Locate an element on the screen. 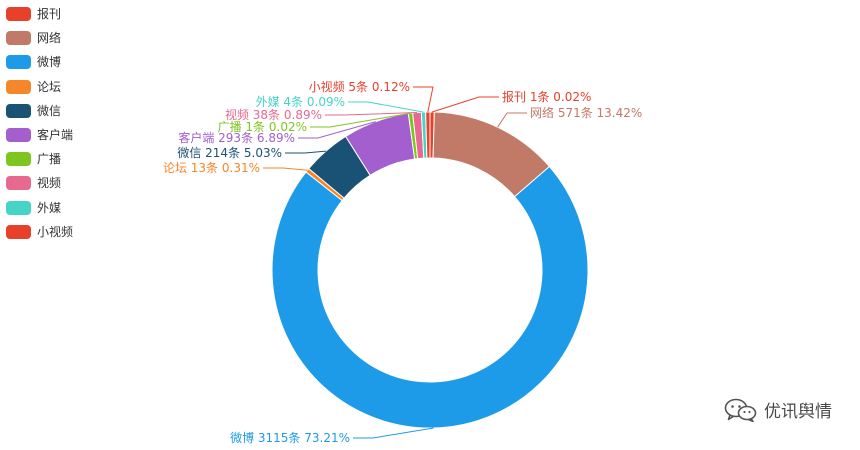  wechat-icon is located at coordinates (740, 410).